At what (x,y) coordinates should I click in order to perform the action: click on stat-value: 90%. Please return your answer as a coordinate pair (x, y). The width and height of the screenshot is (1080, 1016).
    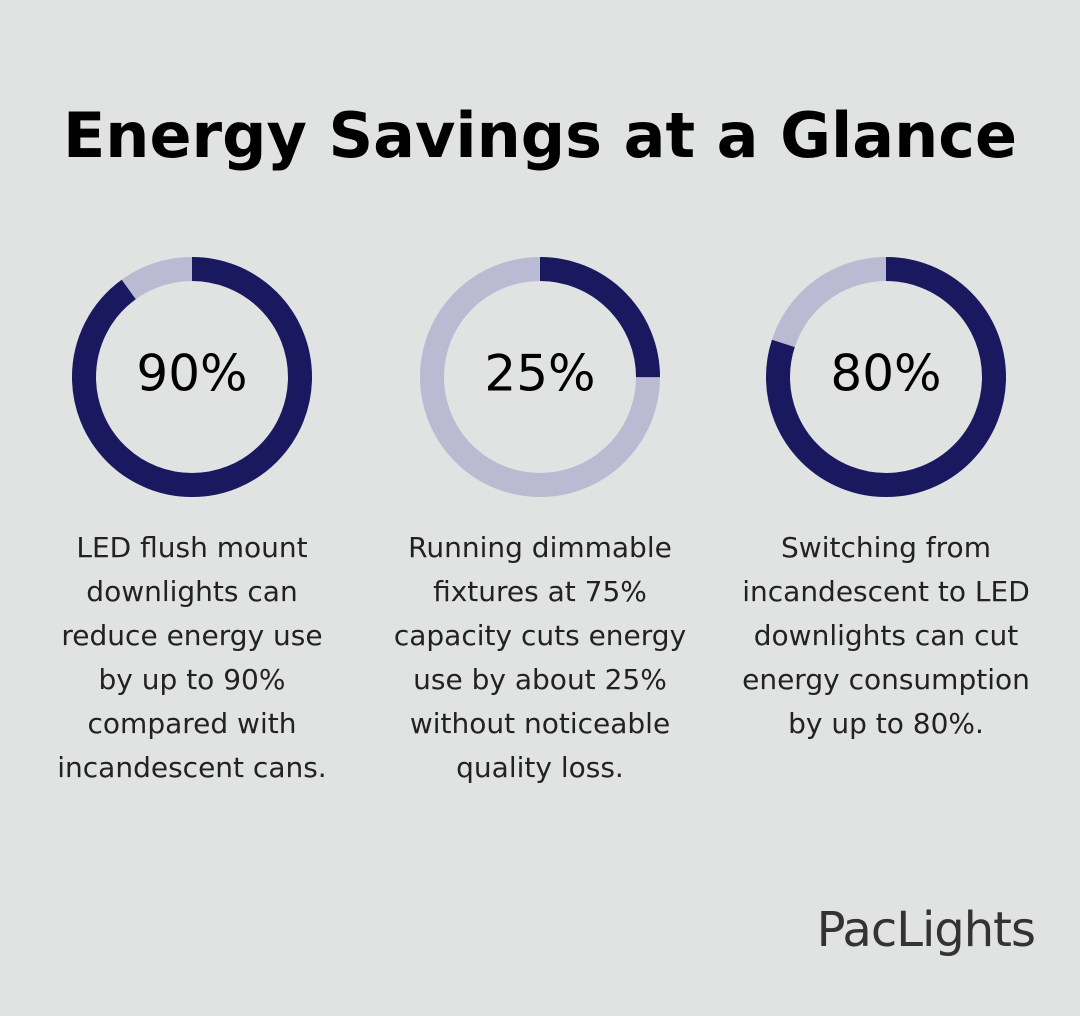
    Looking at the image, I should click on (191, 374).